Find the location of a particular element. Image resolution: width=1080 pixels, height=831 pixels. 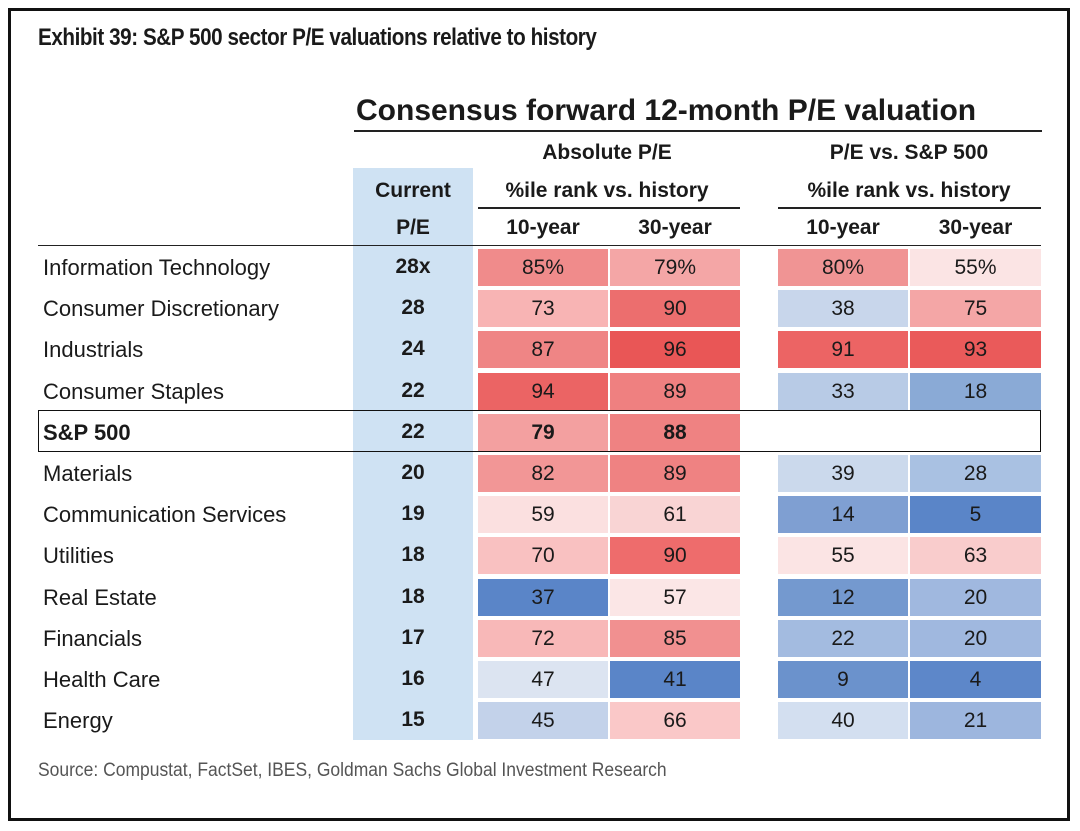

percentile-cell: 88 is located at coordinates (675, 432).